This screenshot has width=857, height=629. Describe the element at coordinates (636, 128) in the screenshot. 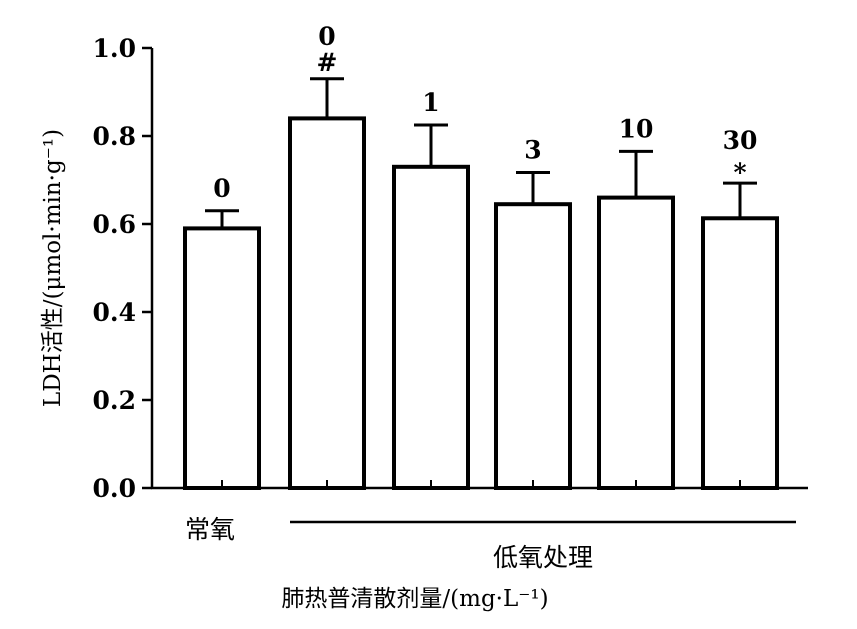

I see `bar-dose-label: 10` at that location.